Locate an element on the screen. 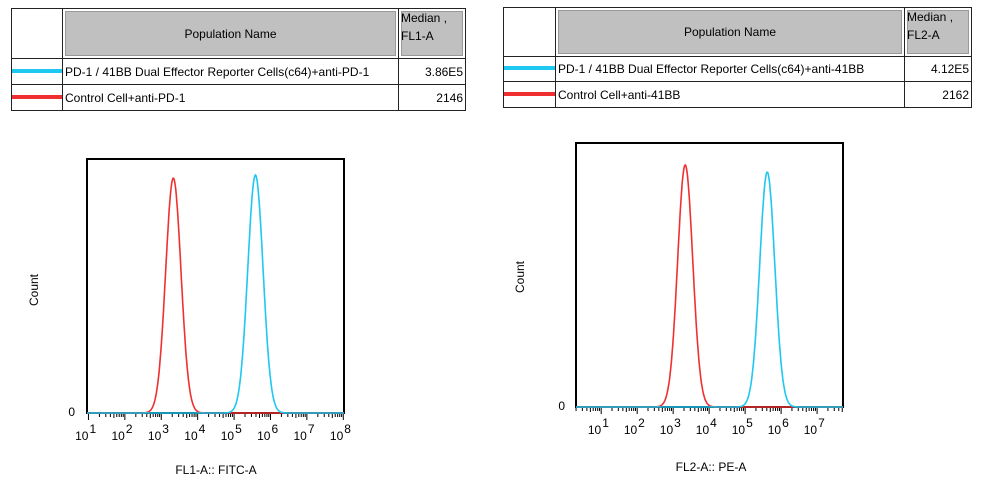 The height and width of the screenshot is (484, 988). column-header-median: Median , FL1-A is located at coordinates (432, 33).